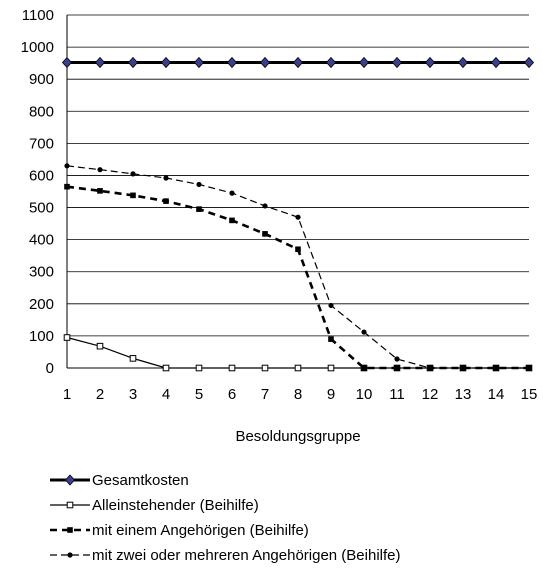 The width and height of the screenshot is (543, 575). I want to click on legend-item: Alleinstehender (Beihilfe), so click(154, 505).